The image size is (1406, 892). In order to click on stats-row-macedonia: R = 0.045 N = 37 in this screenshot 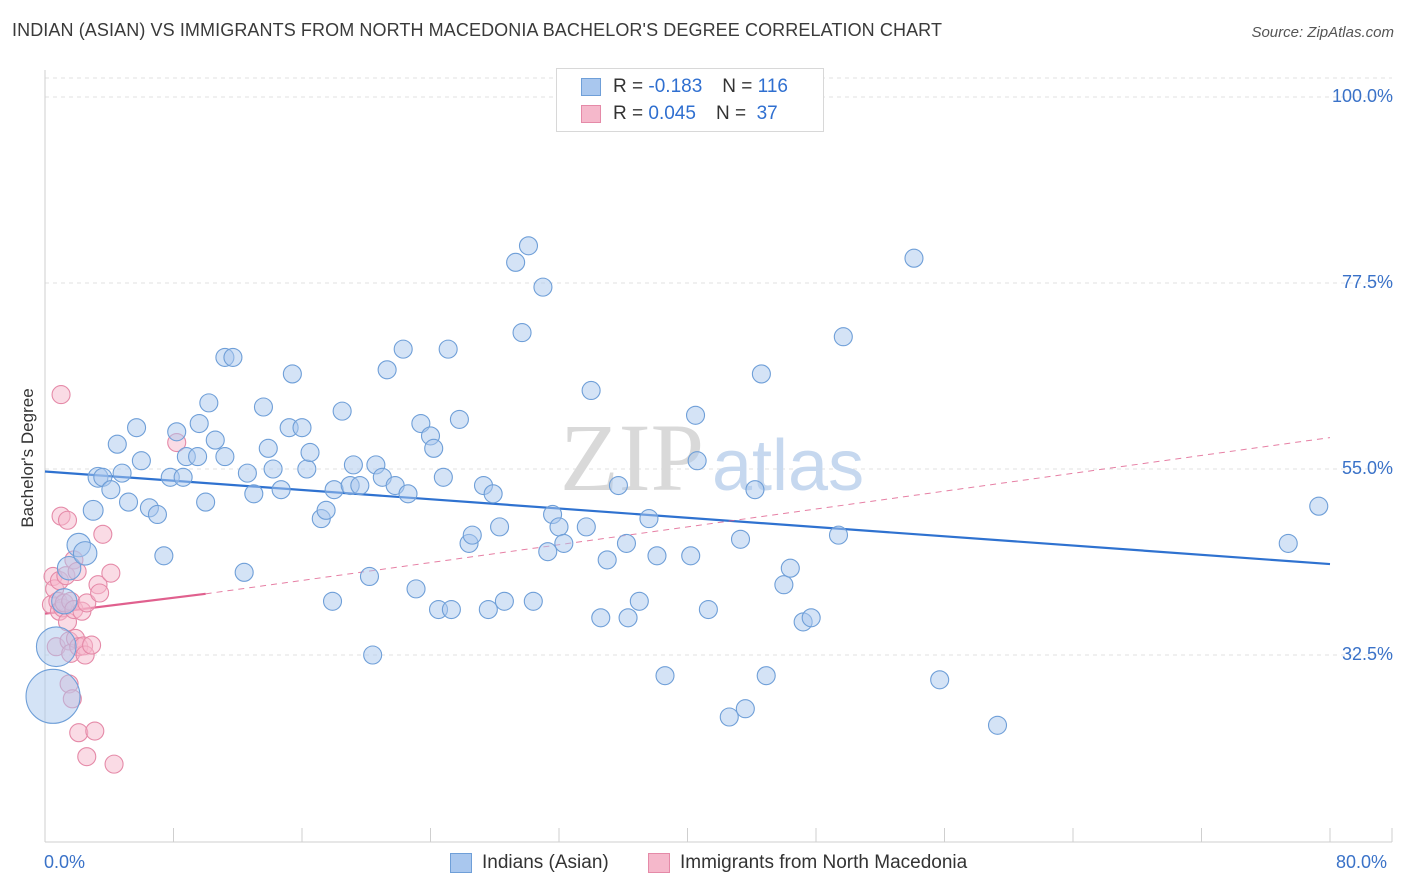, I will do `click(679, 114)`.